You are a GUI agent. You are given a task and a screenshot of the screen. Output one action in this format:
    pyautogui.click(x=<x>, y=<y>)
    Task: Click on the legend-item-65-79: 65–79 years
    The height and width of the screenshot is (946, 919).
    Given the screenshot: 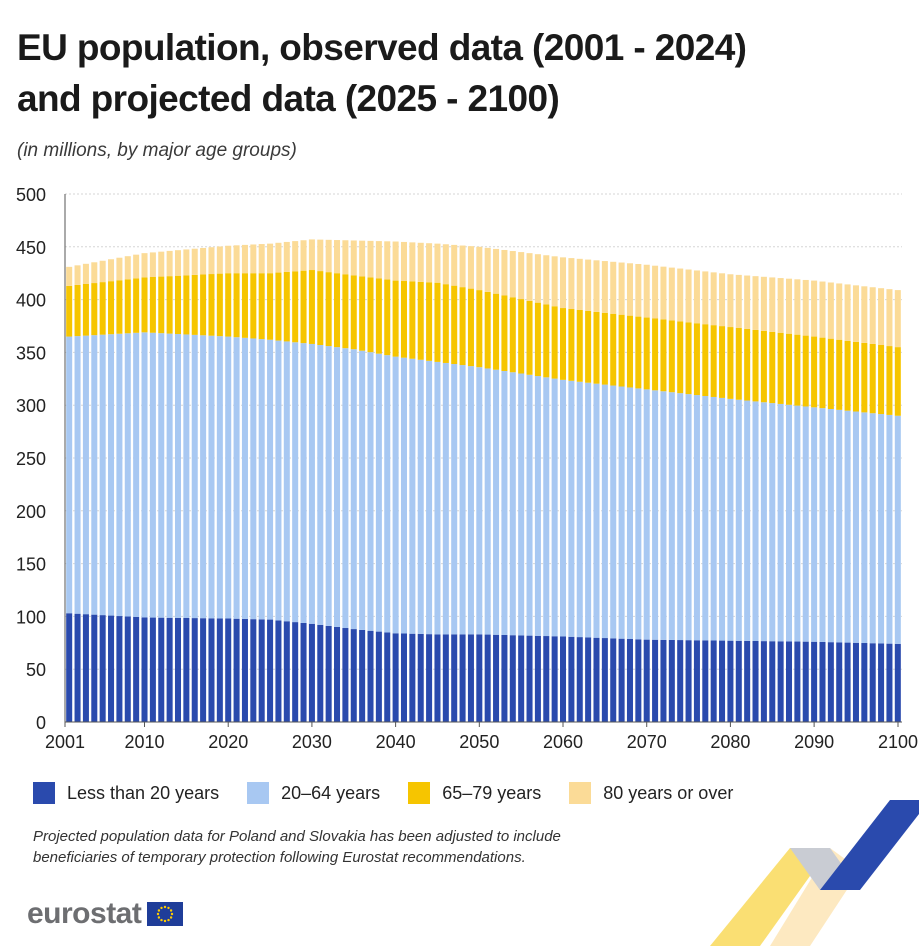 What is the action you would take?
    pyautogui.click(x=474, y=793)
    